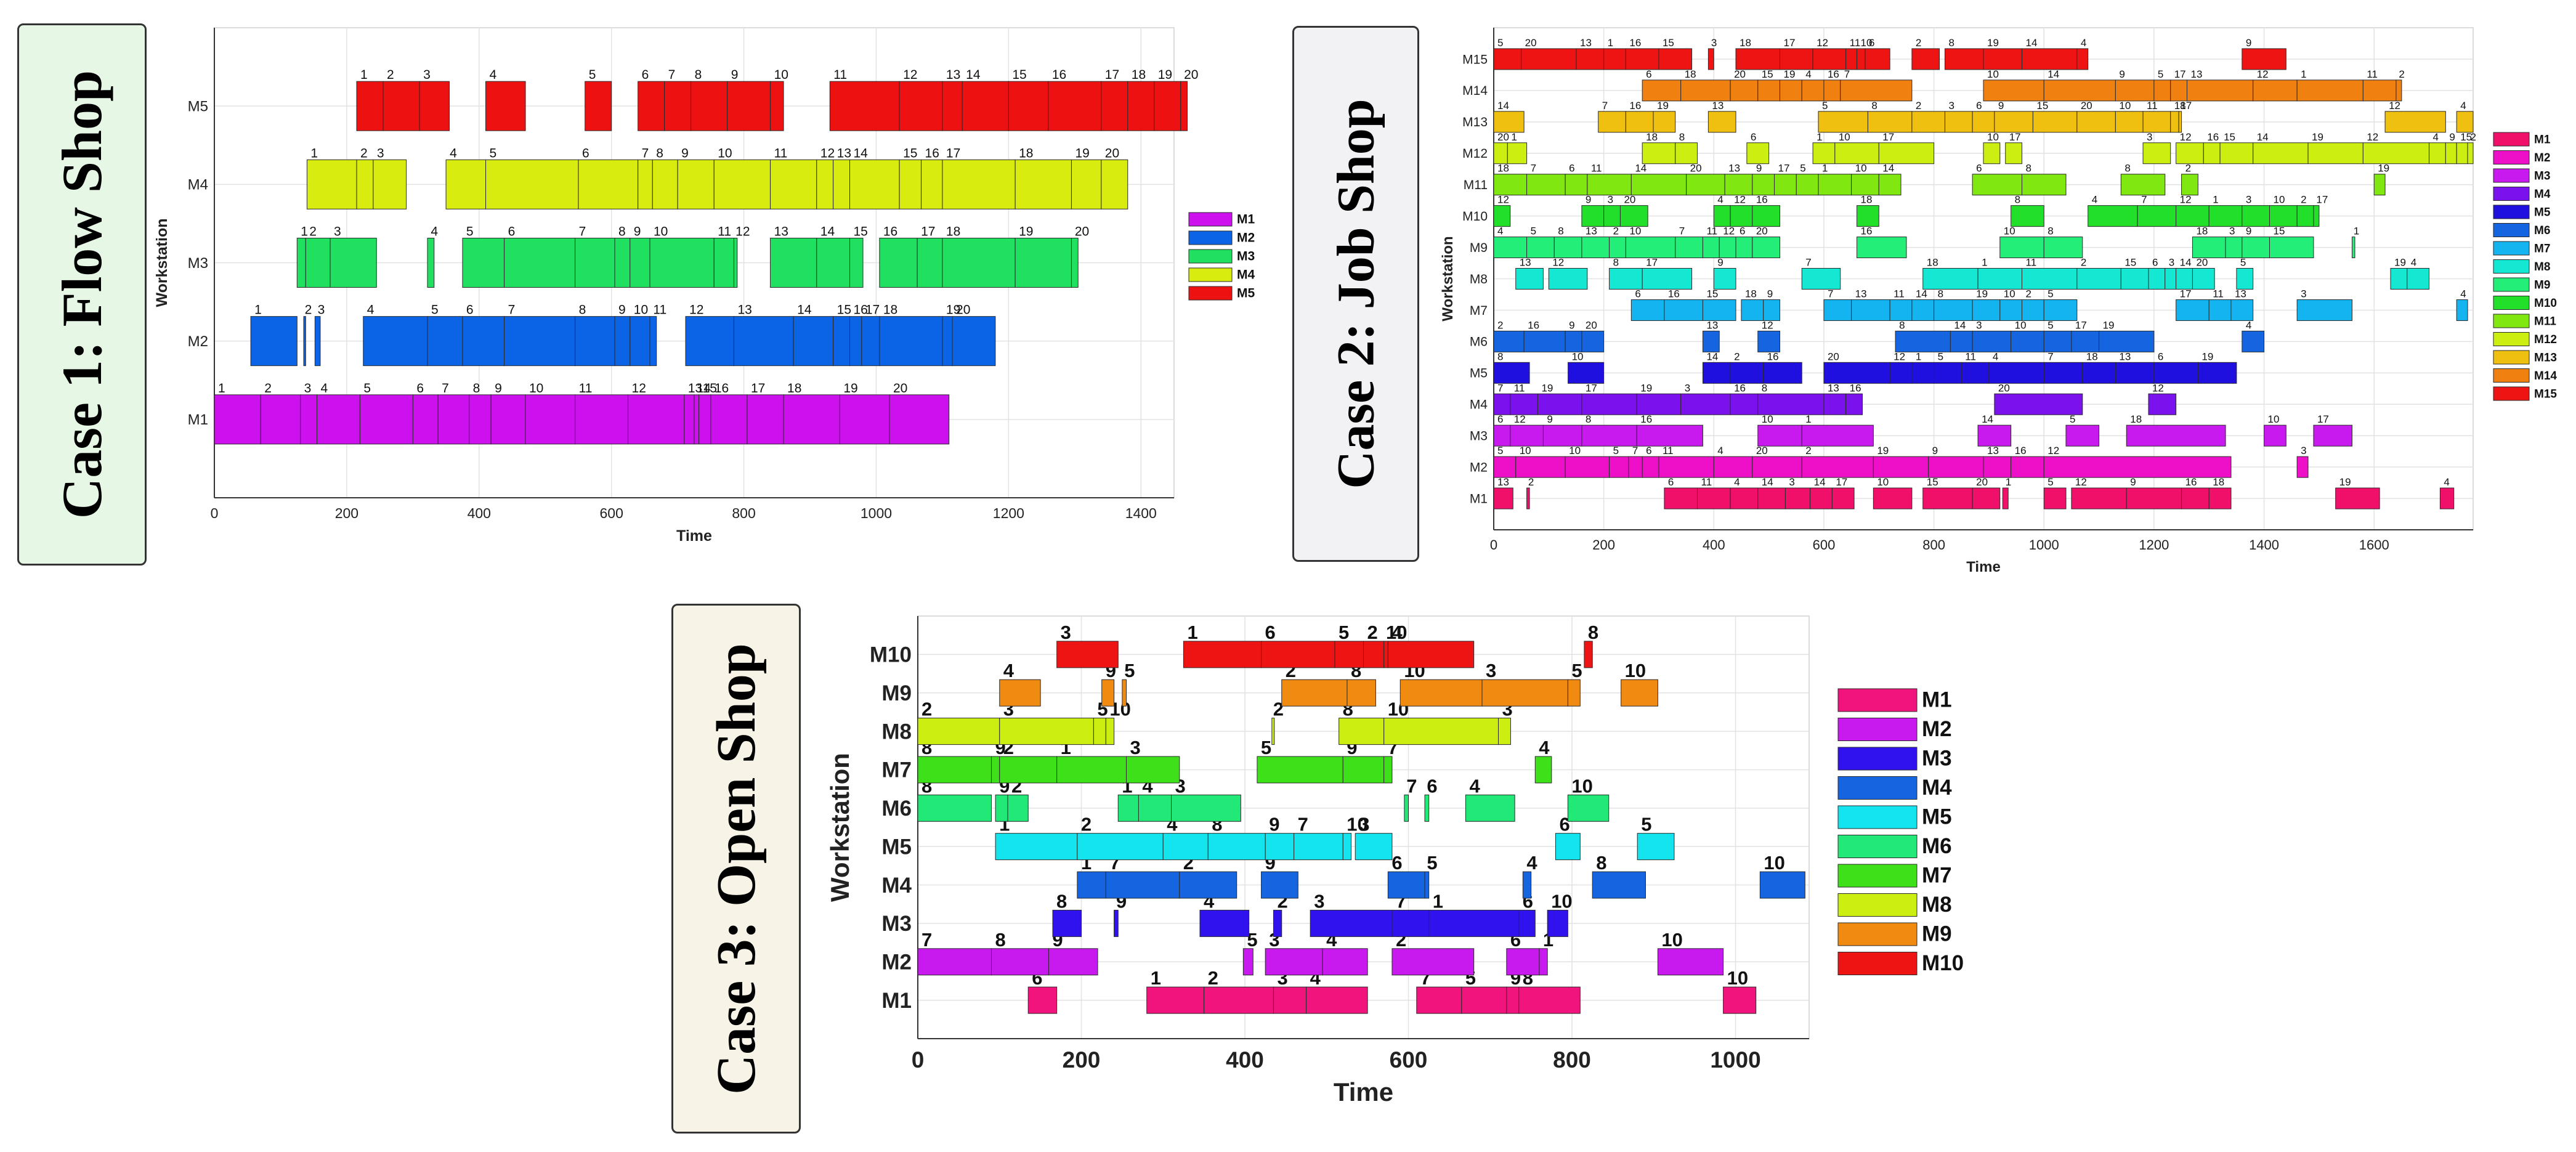  Describe the element at coordinates (1479, 342) in the screenshot. I see `job-y-tick-label: M6` at that location.